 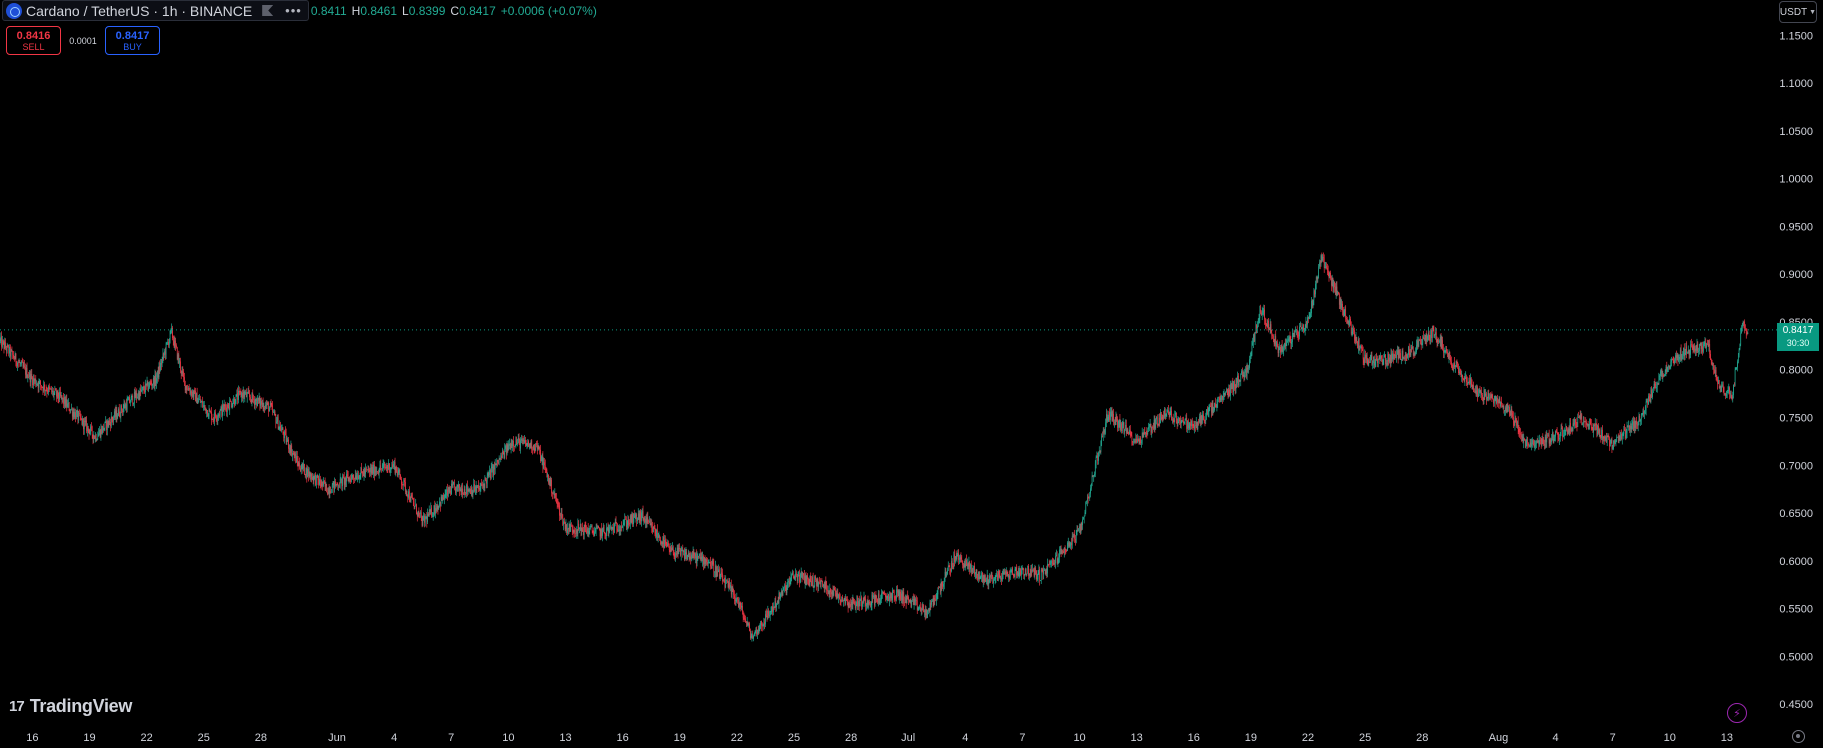 I want to click on buy-button: 0.8417 BUY, so click(x=132, y=40).